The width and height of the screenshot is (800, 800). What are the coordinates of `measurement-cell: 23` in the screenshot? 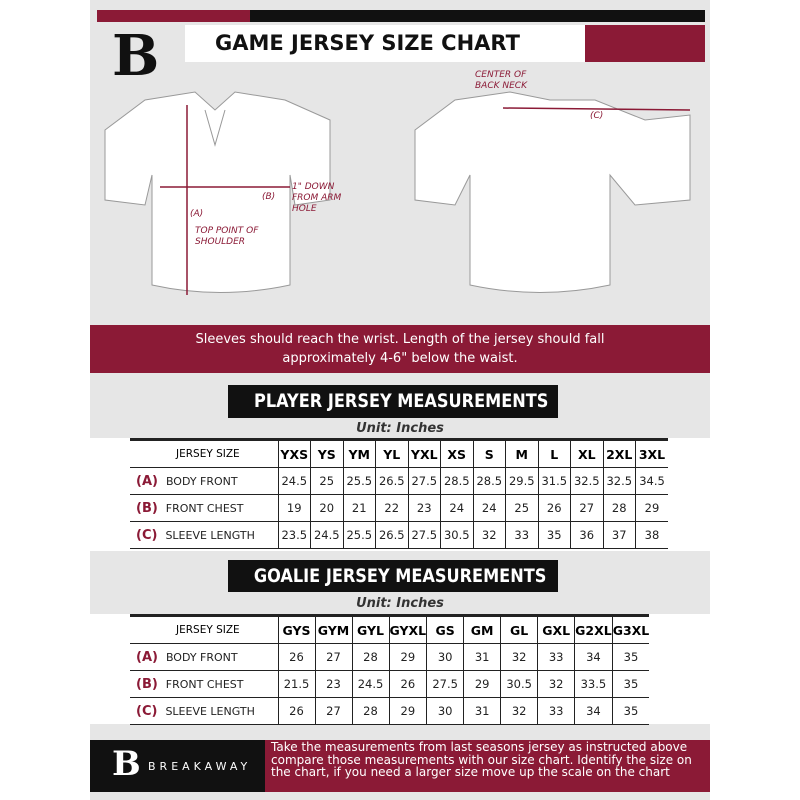 It's located at (424, 508).